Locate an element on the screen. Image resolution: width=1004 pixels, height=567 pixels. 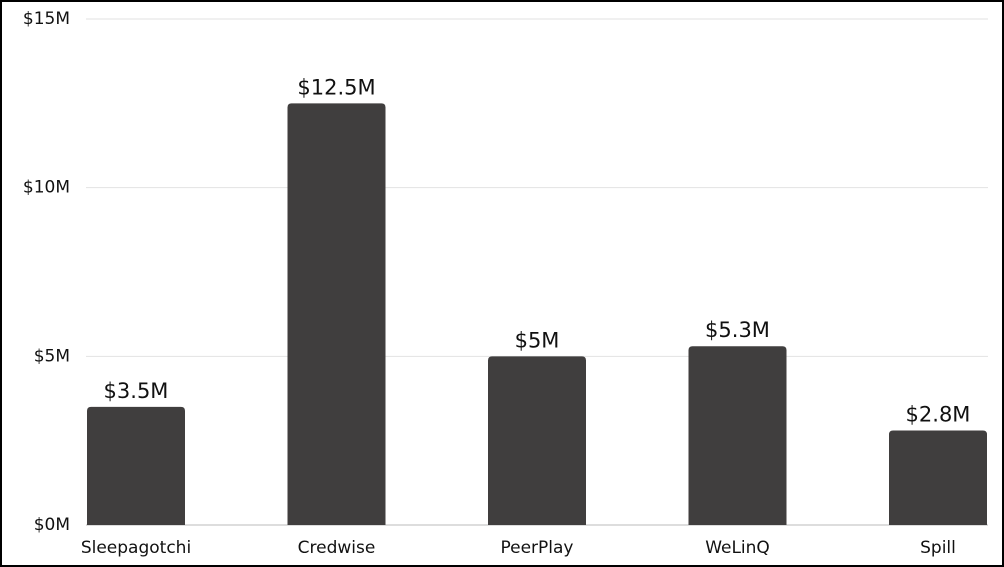
y-tick-label: $10M is located at coordinates (46, 188).